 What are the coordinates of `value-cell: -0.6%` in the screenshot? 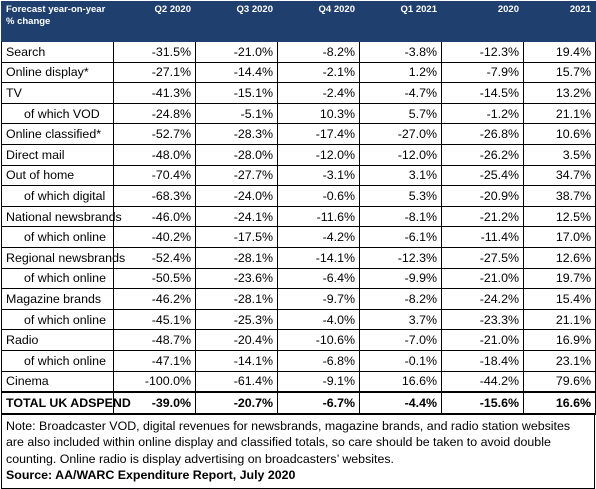 It's located at (318, 196).